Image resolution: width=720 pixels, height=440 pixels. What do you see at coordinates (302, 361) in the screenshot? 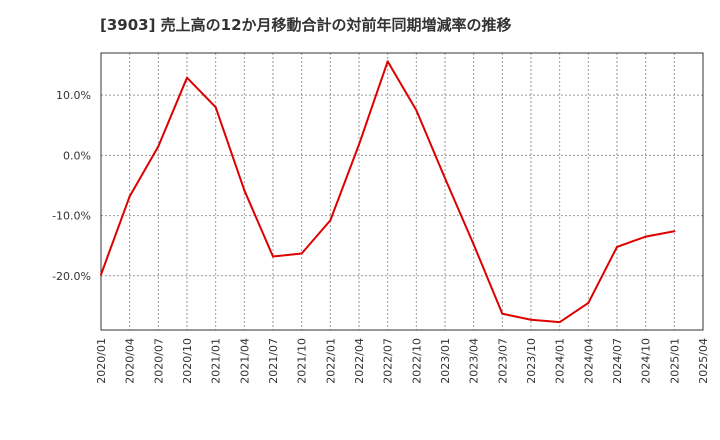
I see `x-tick-label: 2021/10` at bounding box center [302, 361].